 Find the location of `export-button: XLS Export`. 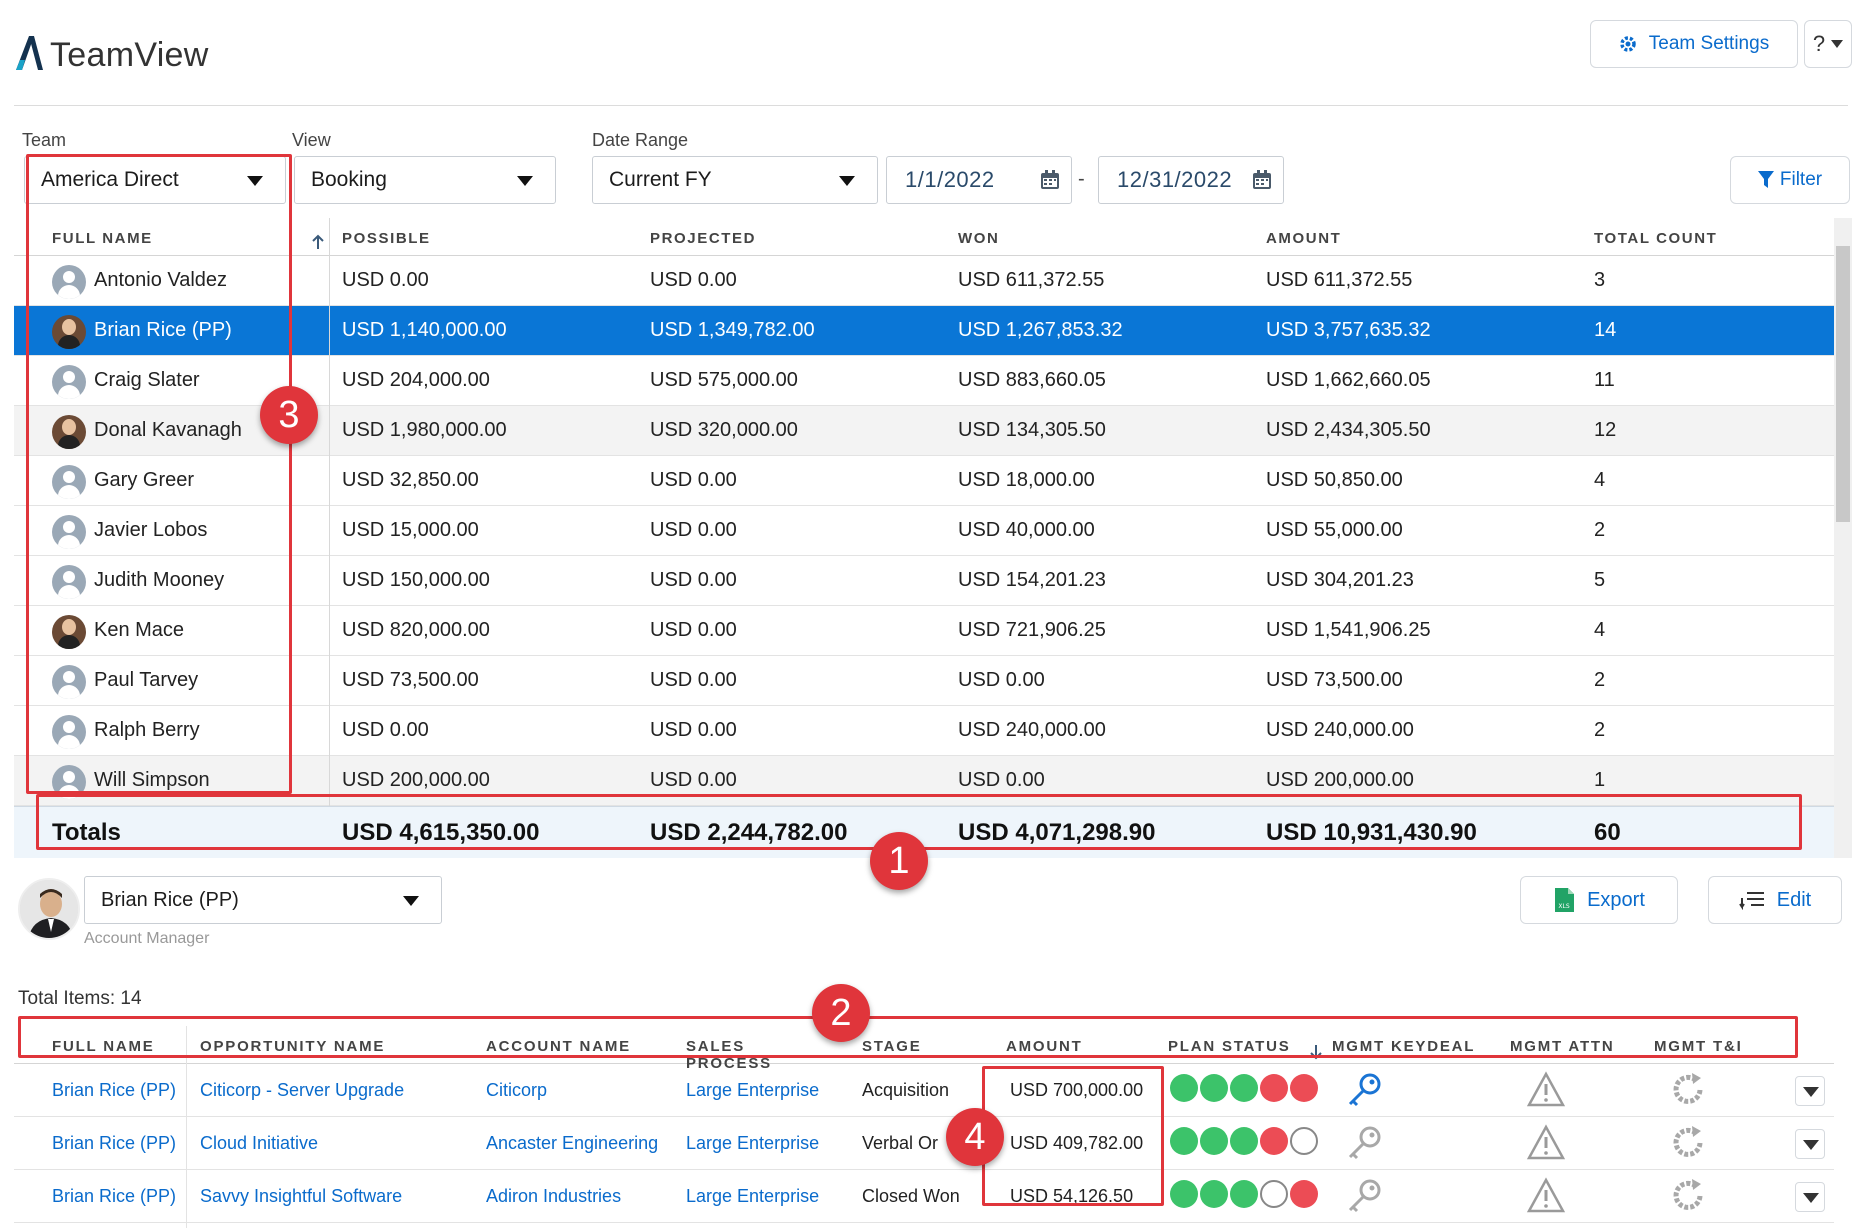

export-button: XLS Export is located at coordinates (1599, 900).